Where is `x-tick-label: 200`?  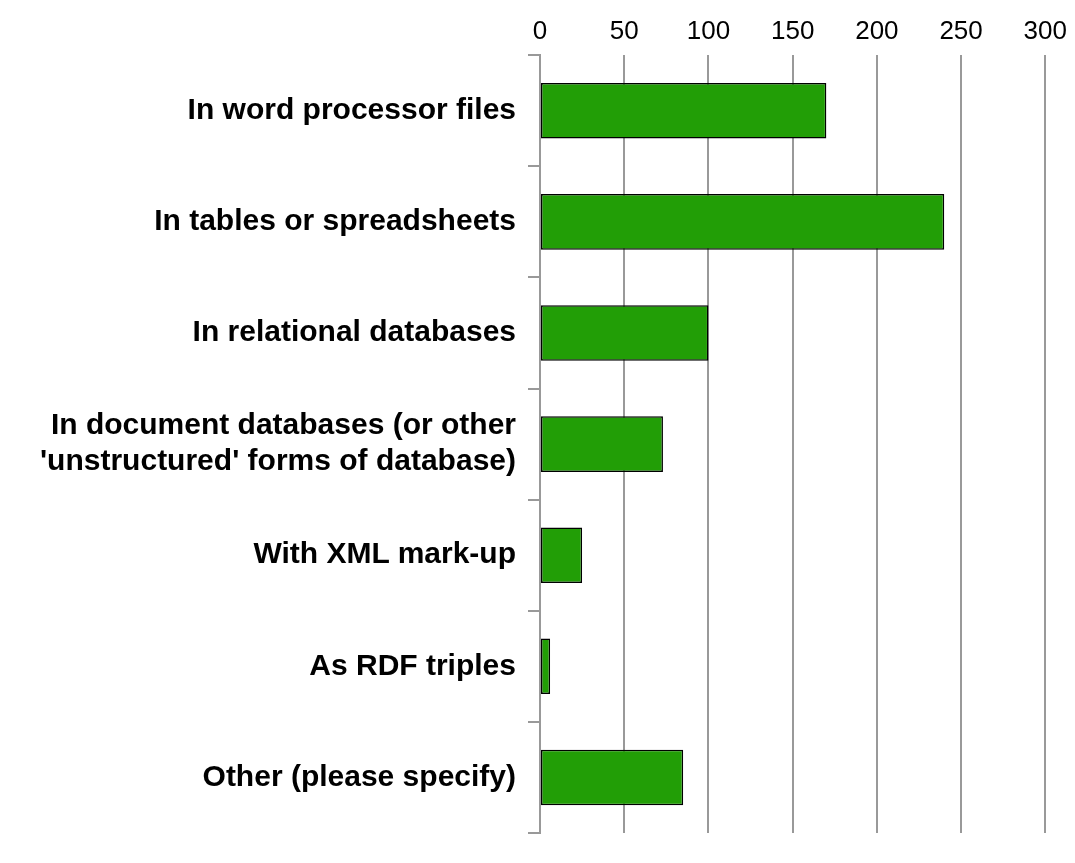 x-tick-label: 200 is located at coordinates (877, 29).